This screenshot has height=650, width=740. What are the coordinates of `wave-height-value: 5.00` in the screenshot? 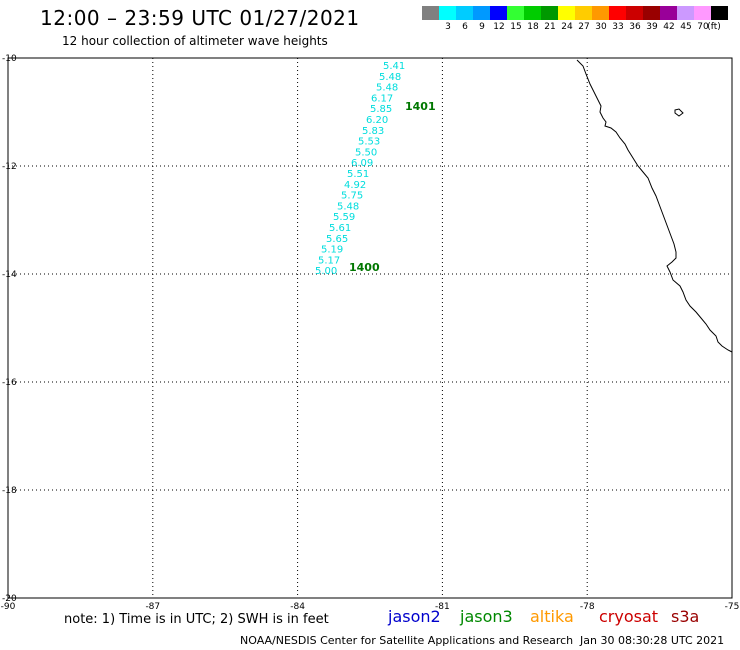 It's located at (326, 271).